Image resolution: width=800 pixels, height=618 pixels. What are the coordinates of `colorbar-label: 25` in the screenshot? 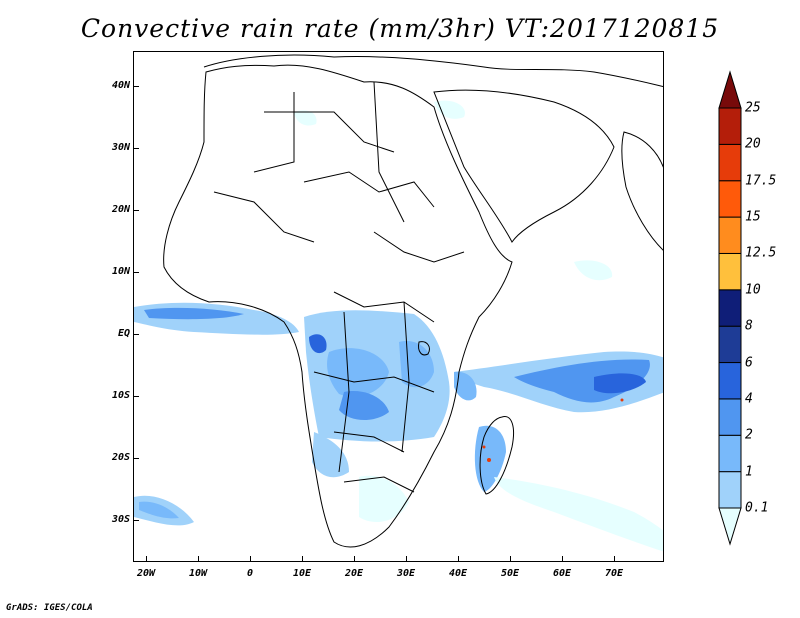 It's located at (753, 108).